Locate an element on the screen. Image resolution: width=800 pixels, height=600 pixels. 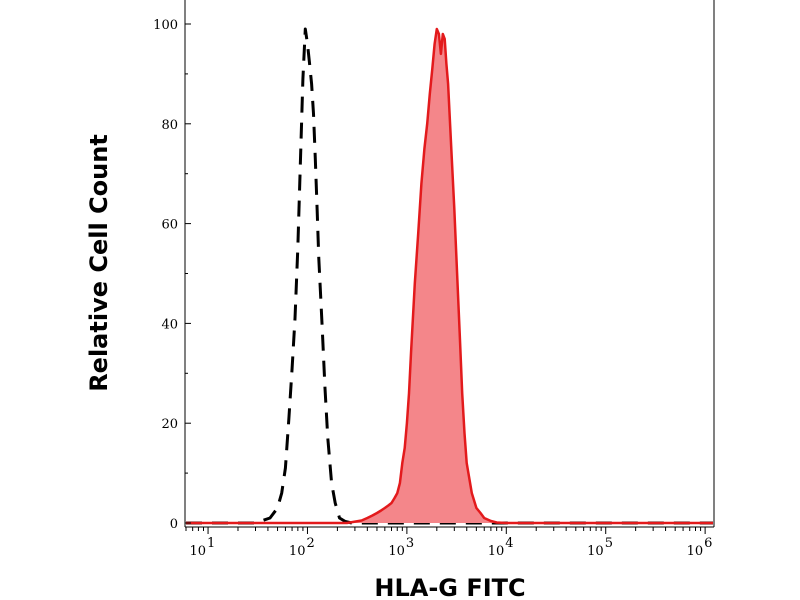
x-tick-exponent: 5 is located at coordinates (609, 543).